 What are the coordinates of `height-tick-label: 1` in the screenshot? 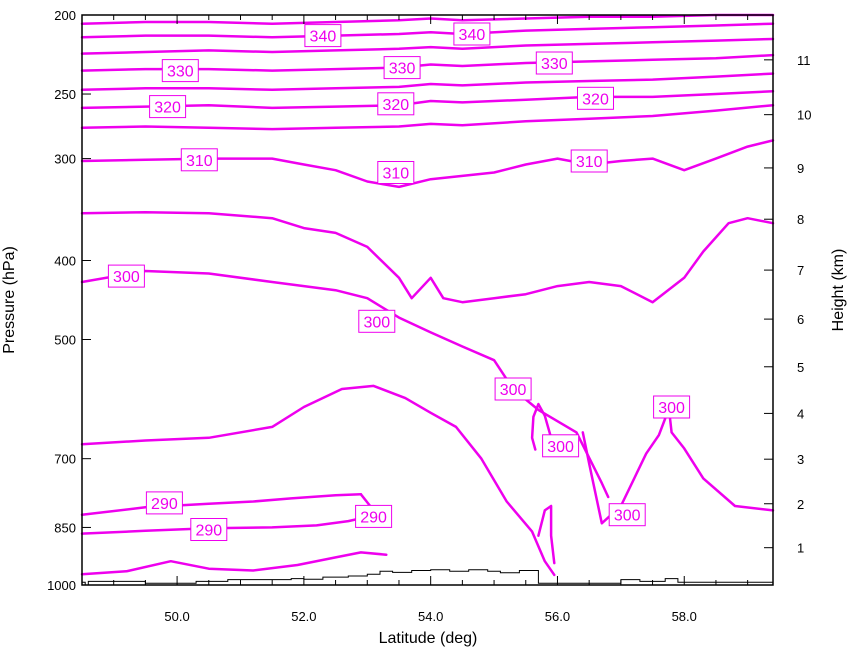 It's located at (800, 548).